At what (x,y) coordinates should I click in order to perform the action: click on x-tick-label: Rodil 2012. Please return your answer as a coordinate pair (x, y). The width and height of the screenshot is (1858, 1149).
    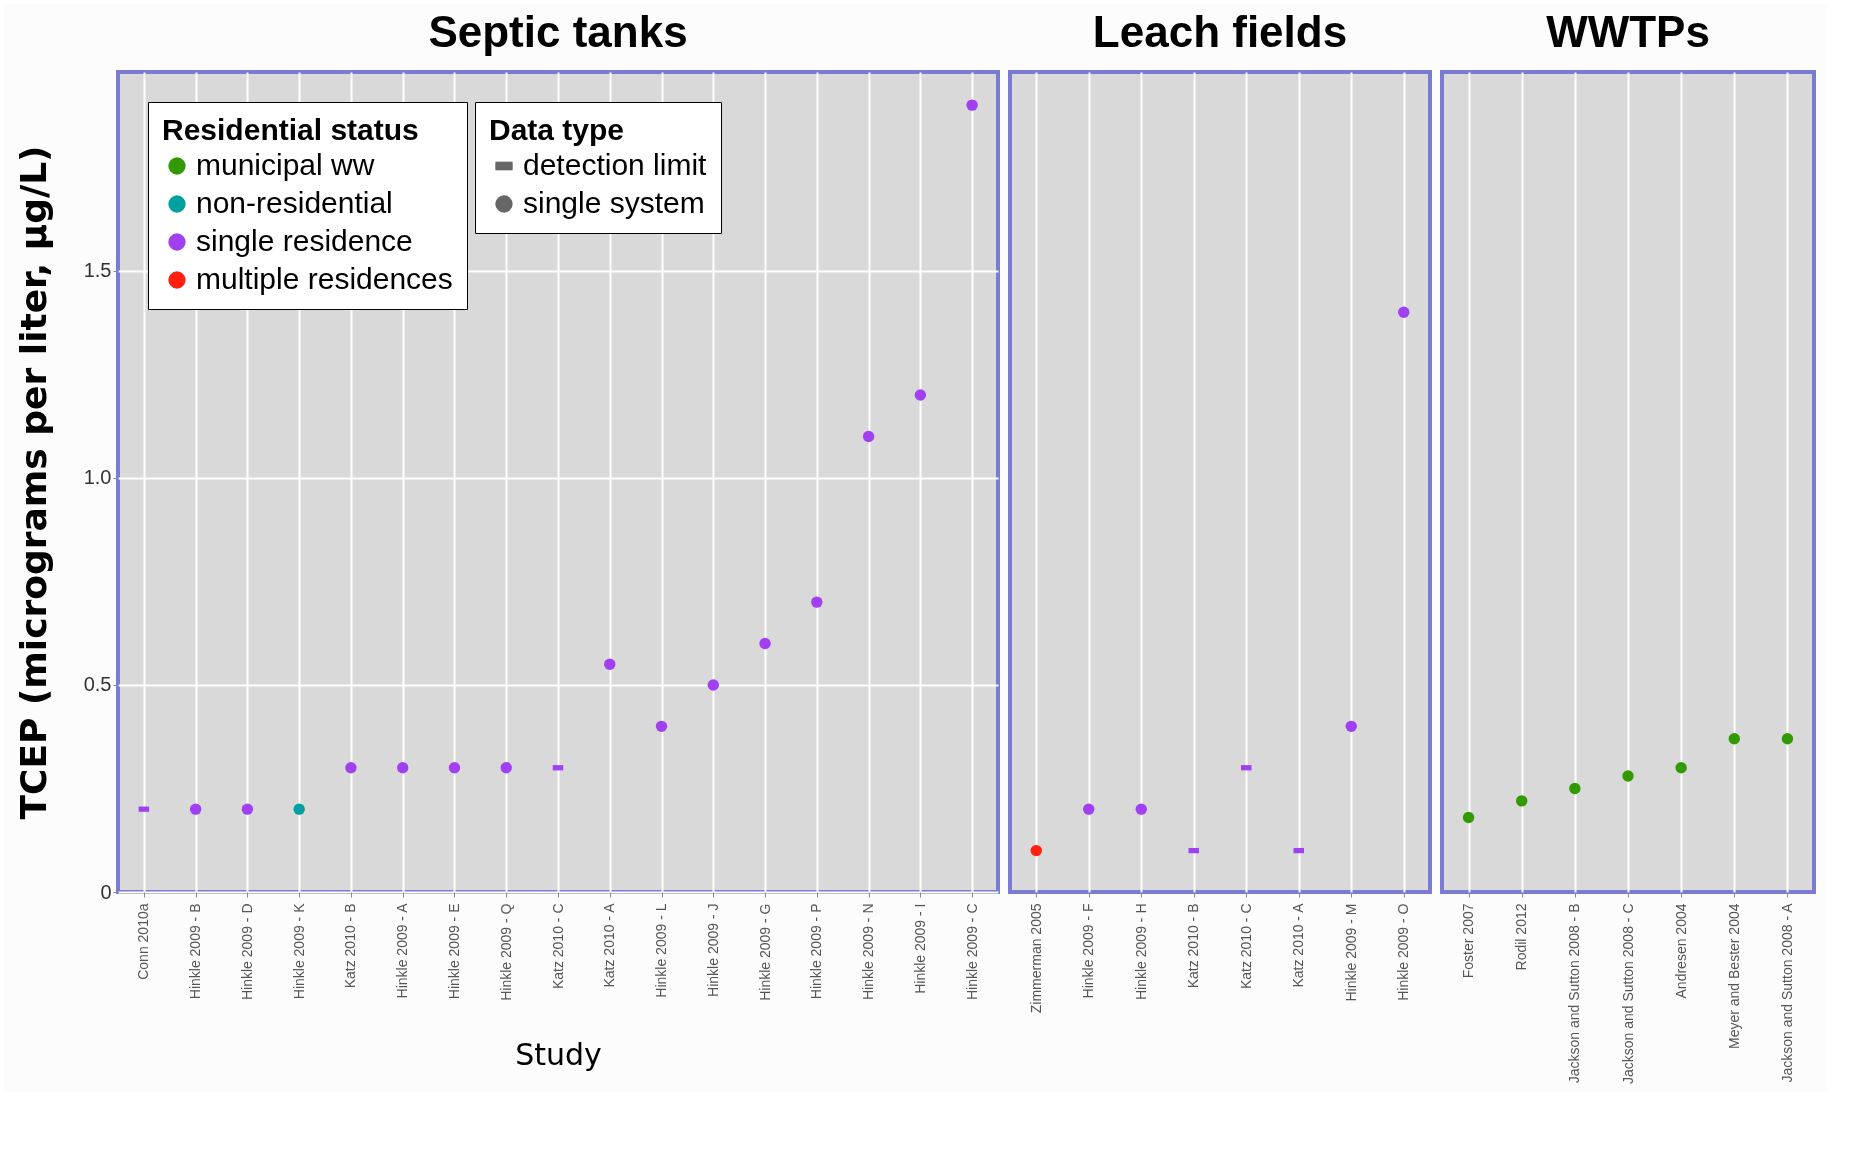
    Looking at the image, I should click on (1521, 937).